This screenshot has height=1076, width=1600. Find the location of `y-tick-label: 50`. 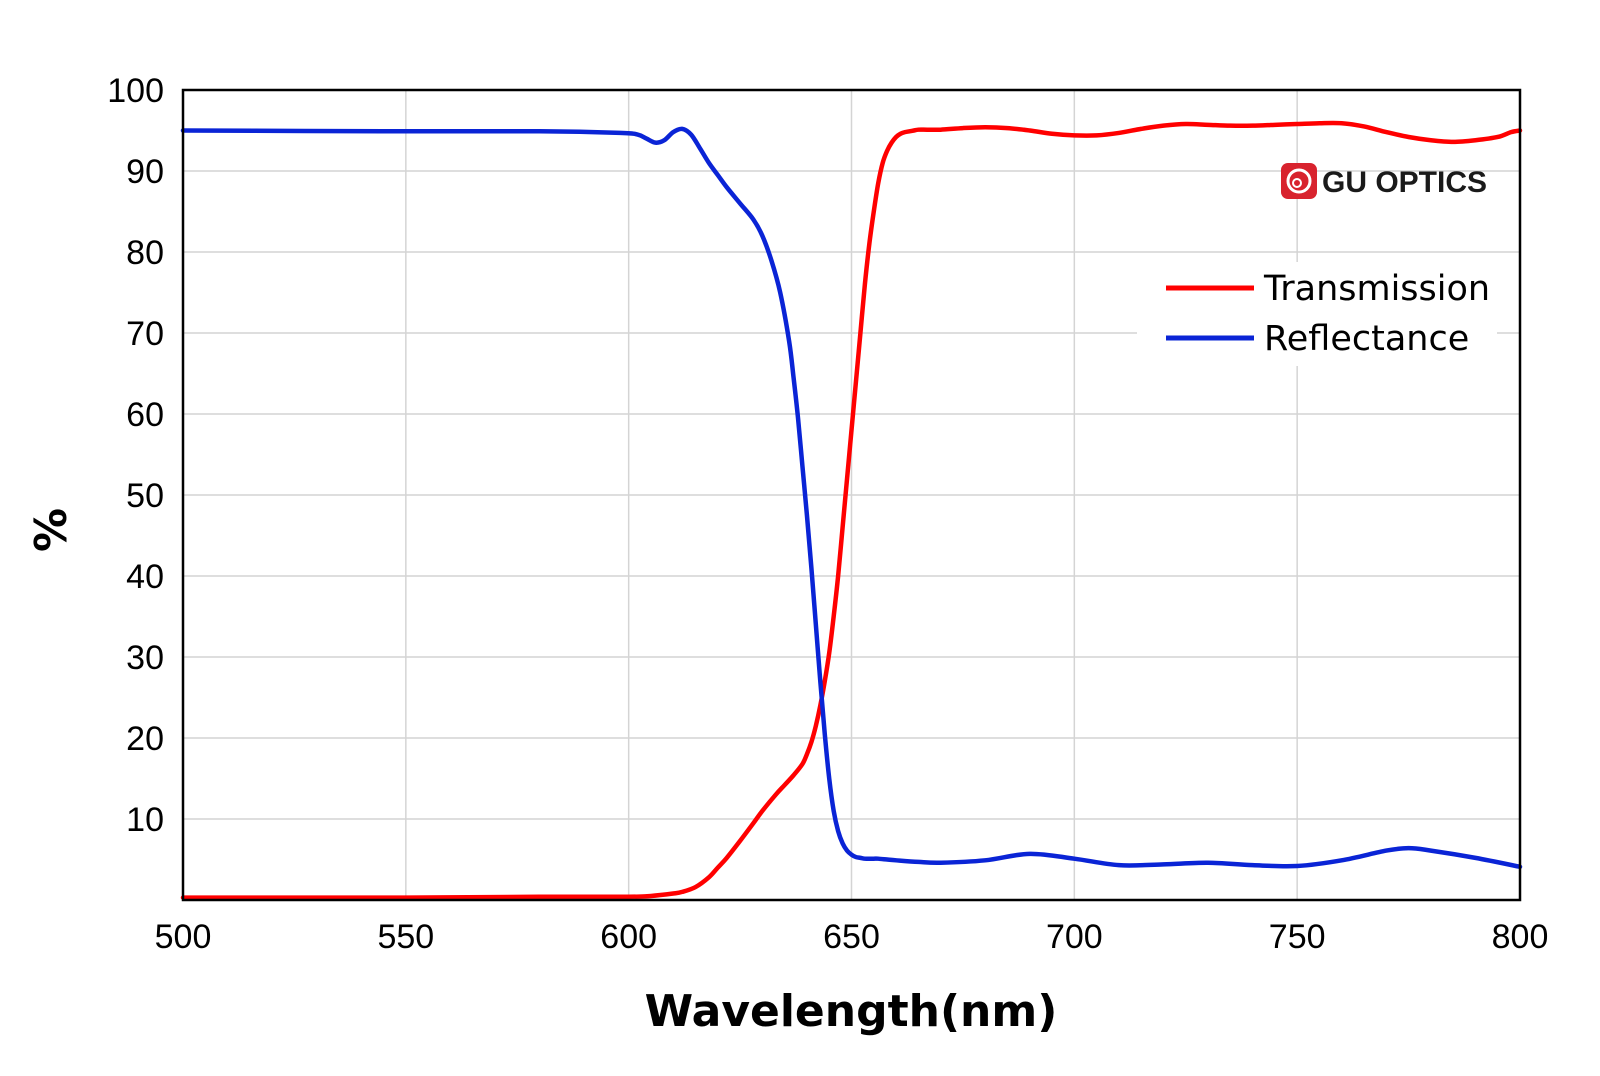

y-tick-label: 50 is located at coordinates (145, 496).